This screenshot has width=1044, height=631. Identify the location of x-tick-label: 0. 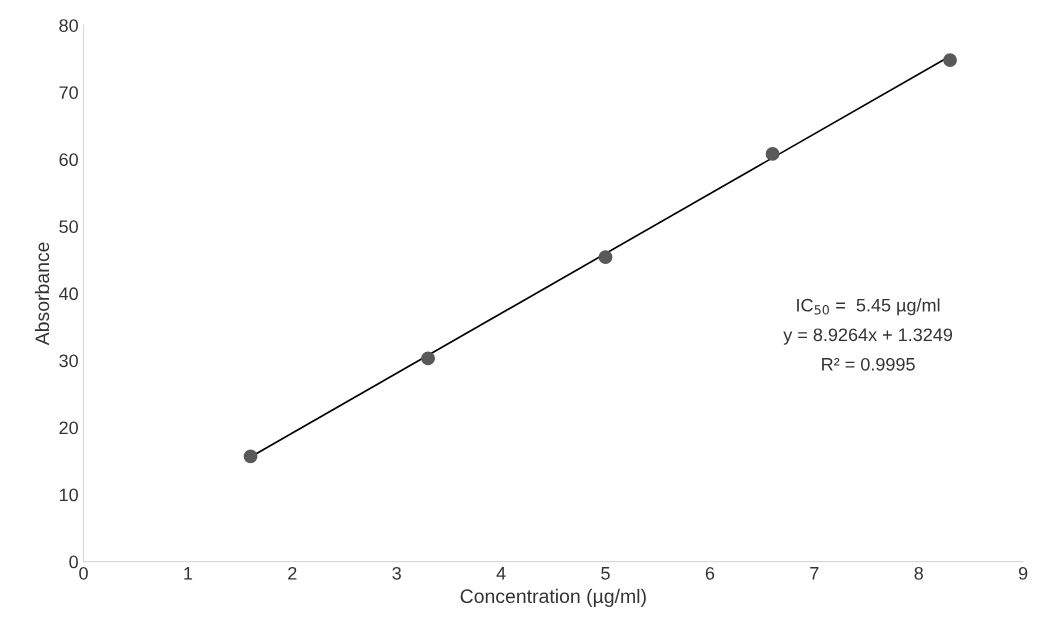
(83, 573).